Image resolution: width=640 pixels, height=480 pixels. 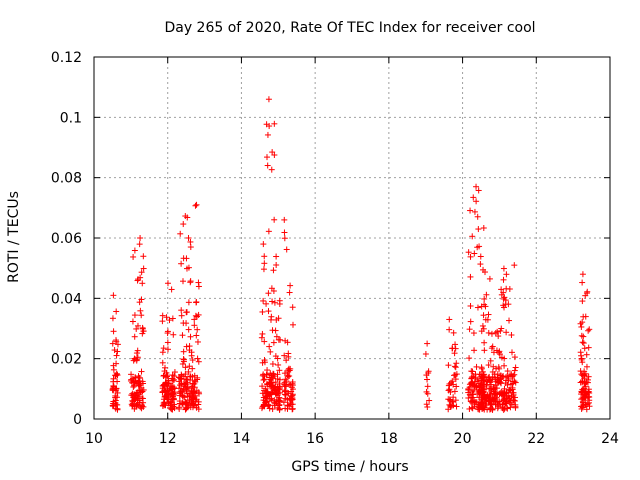 What do you see at coordinates (66, 179) in the screenshot?
I see `y-tick-label: 0.08` at bounding box center [66, 179].